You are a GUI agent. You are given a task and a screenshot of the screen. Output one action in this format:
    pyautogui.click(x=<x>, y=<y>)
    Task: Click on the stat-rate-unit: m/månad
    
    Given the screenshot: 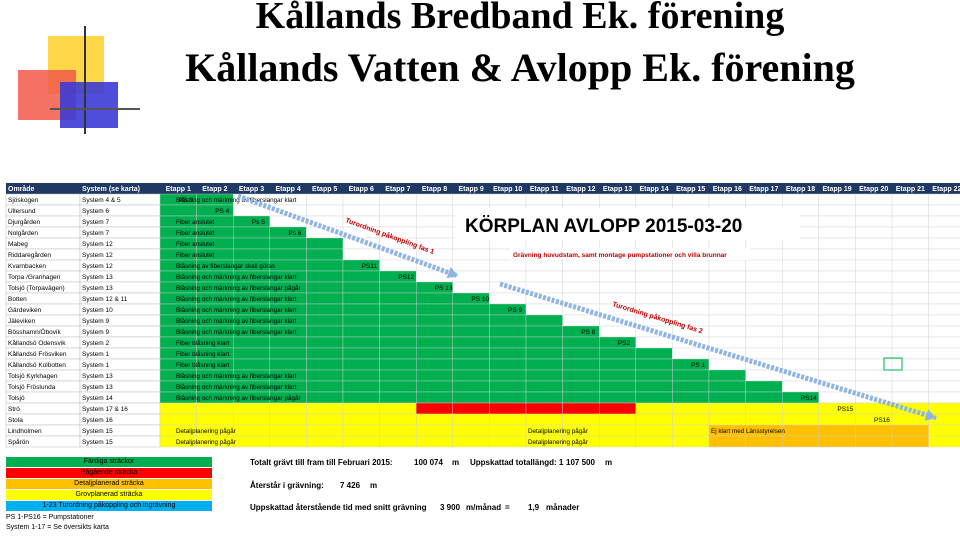 What is the action you would take?
    pyautogui.click(x=484, y=507)
    